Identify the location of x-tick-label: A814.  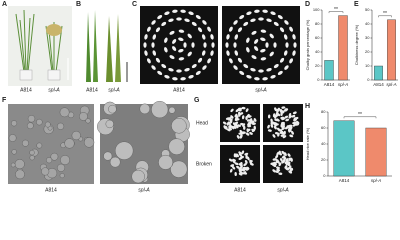
(344, 180).